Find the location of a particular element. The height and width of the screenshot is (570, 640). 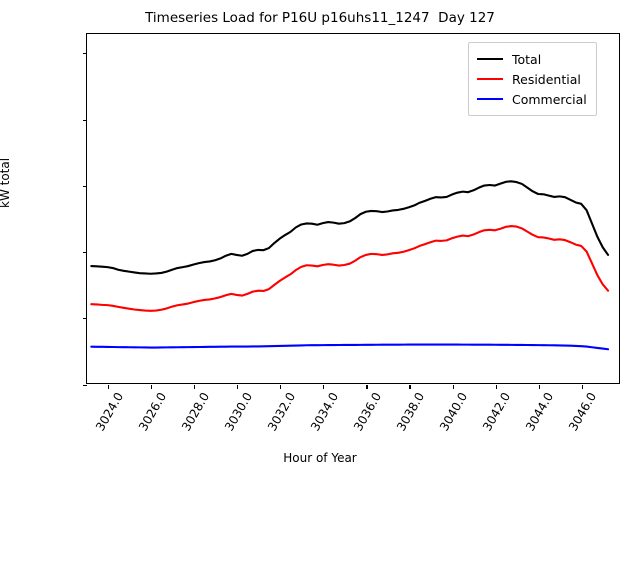

chart-legend: Total Residential Commercial is located at coordinates (532, 79).